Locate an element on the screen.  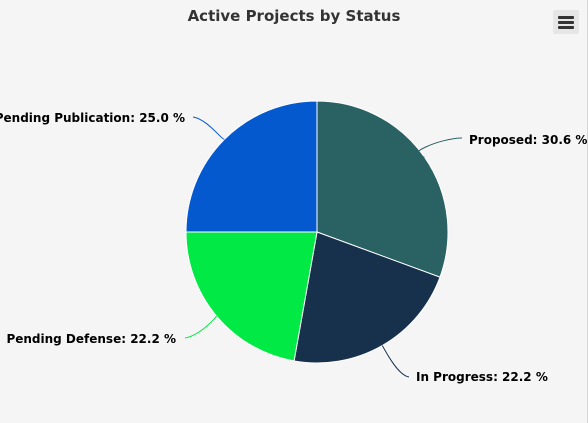
chart-menu-button is located at coordinates (566, 22).